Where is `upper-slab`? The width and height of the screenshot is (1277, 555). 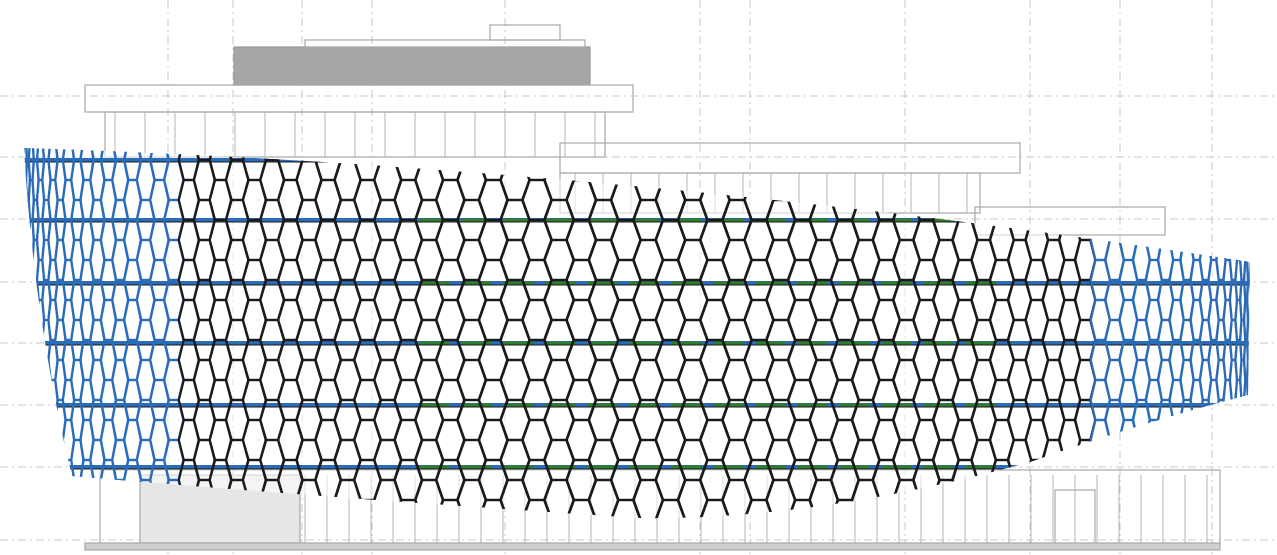 upper-slab is located at coordinates (359, 98).